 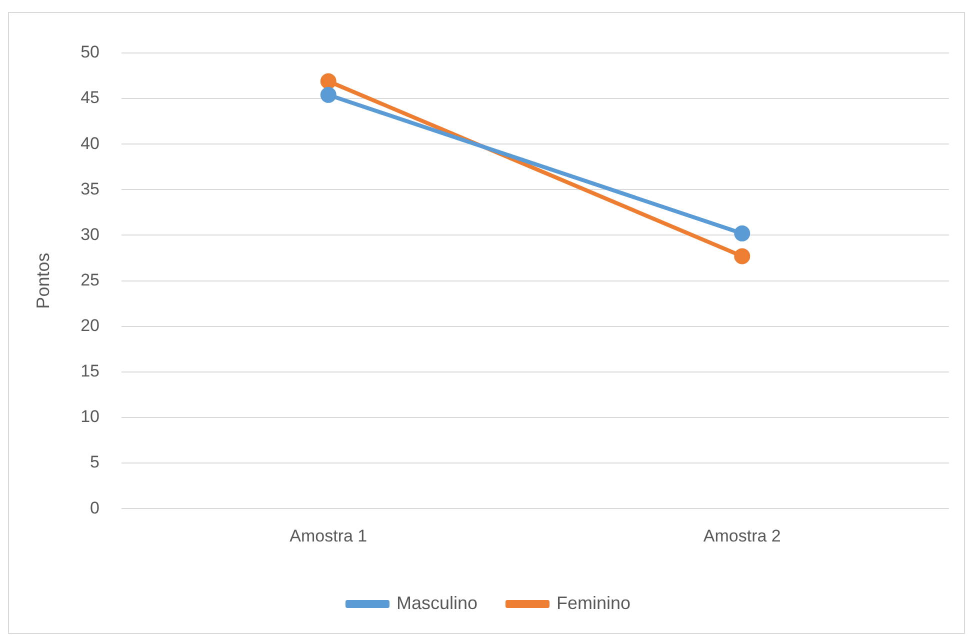 What do you see at coordinates (90, 52) in the screenshot?
I see `y-tick-label: 50` at bounding box center [90, 52].